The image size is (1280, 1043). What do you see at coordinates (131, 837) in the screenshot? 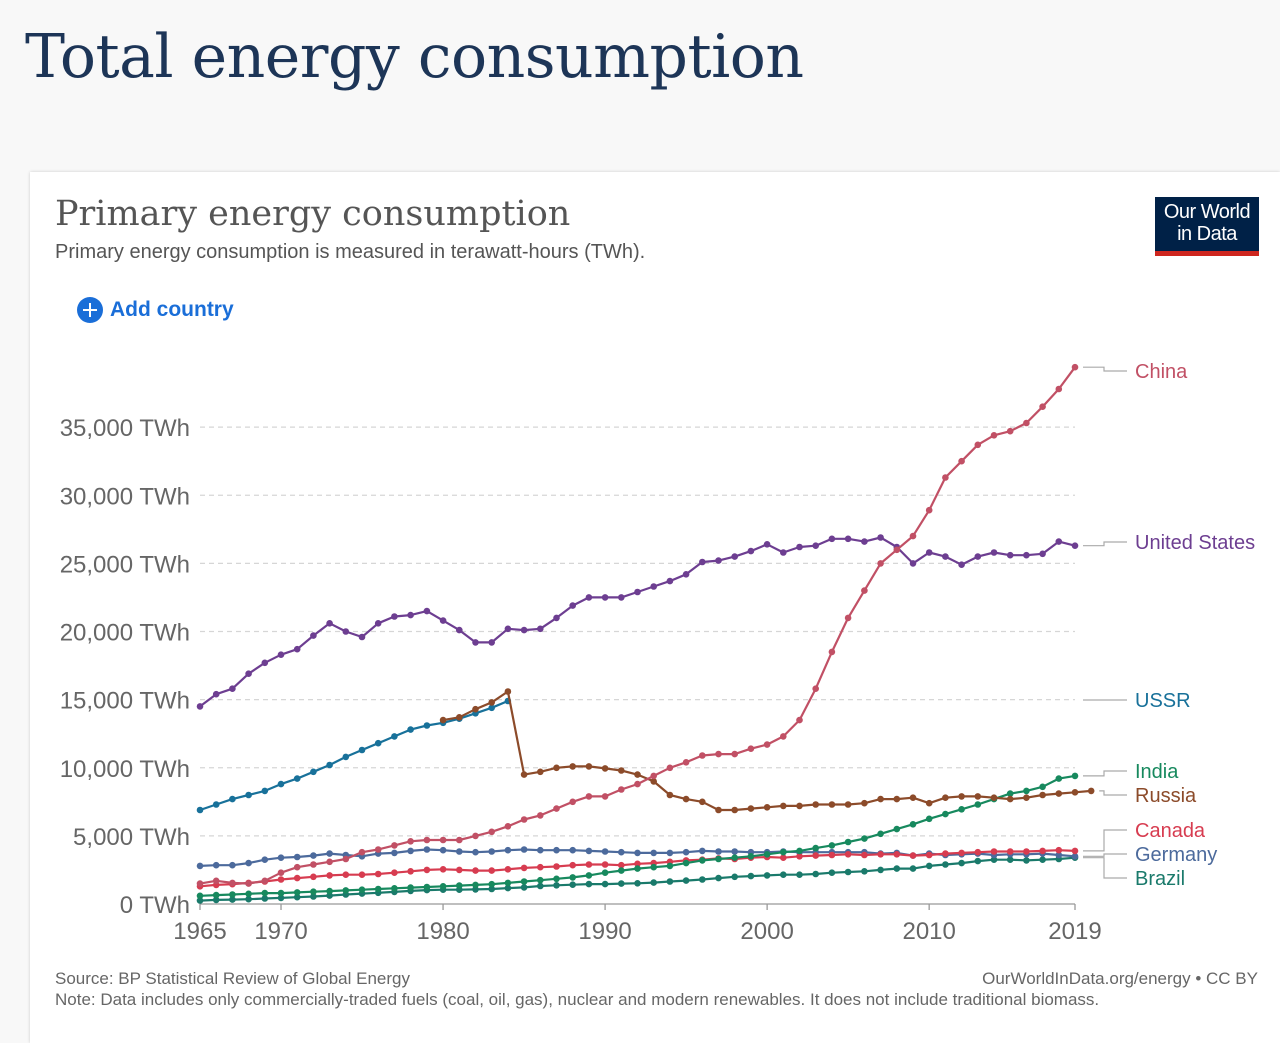
I see `y-tick-label: 5,000 TWh` at bounding box center [131, 837].